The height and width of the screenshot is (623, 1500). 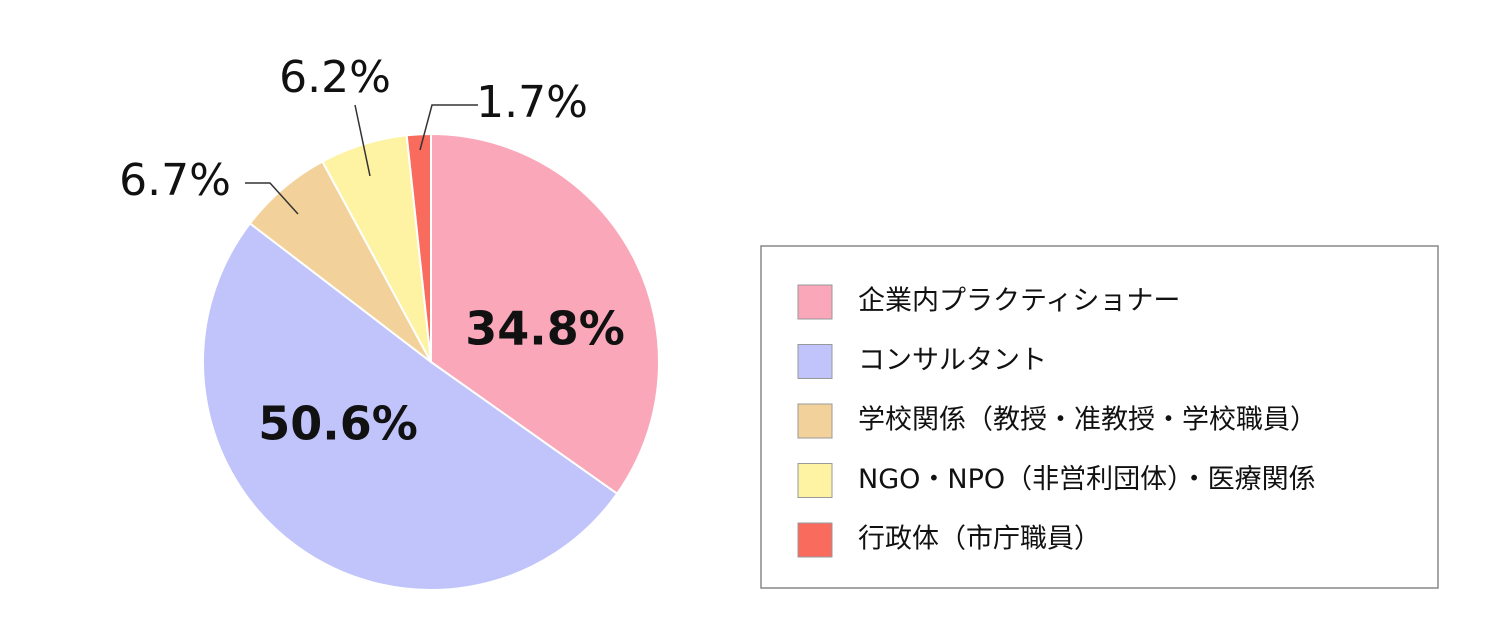 What do you see at coordinates (1087, 420) in the screenshot?
I see `legend-label: 学校関係（教授・准教授・学校職員）` at bounding box center [1087, 420].